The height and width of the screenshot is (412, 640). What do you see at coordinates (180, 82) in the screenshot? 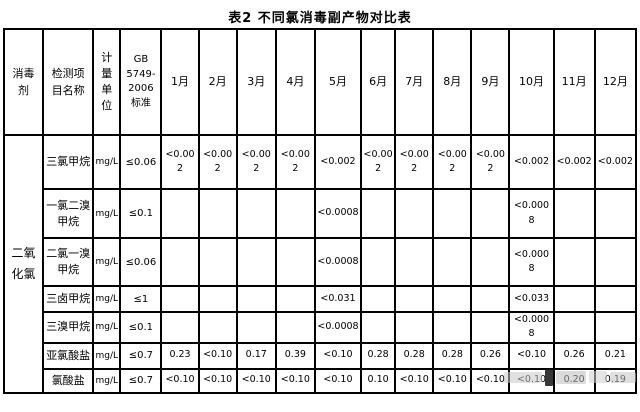
I see `header-month-1: 1月` at bounding box center [180, 82].